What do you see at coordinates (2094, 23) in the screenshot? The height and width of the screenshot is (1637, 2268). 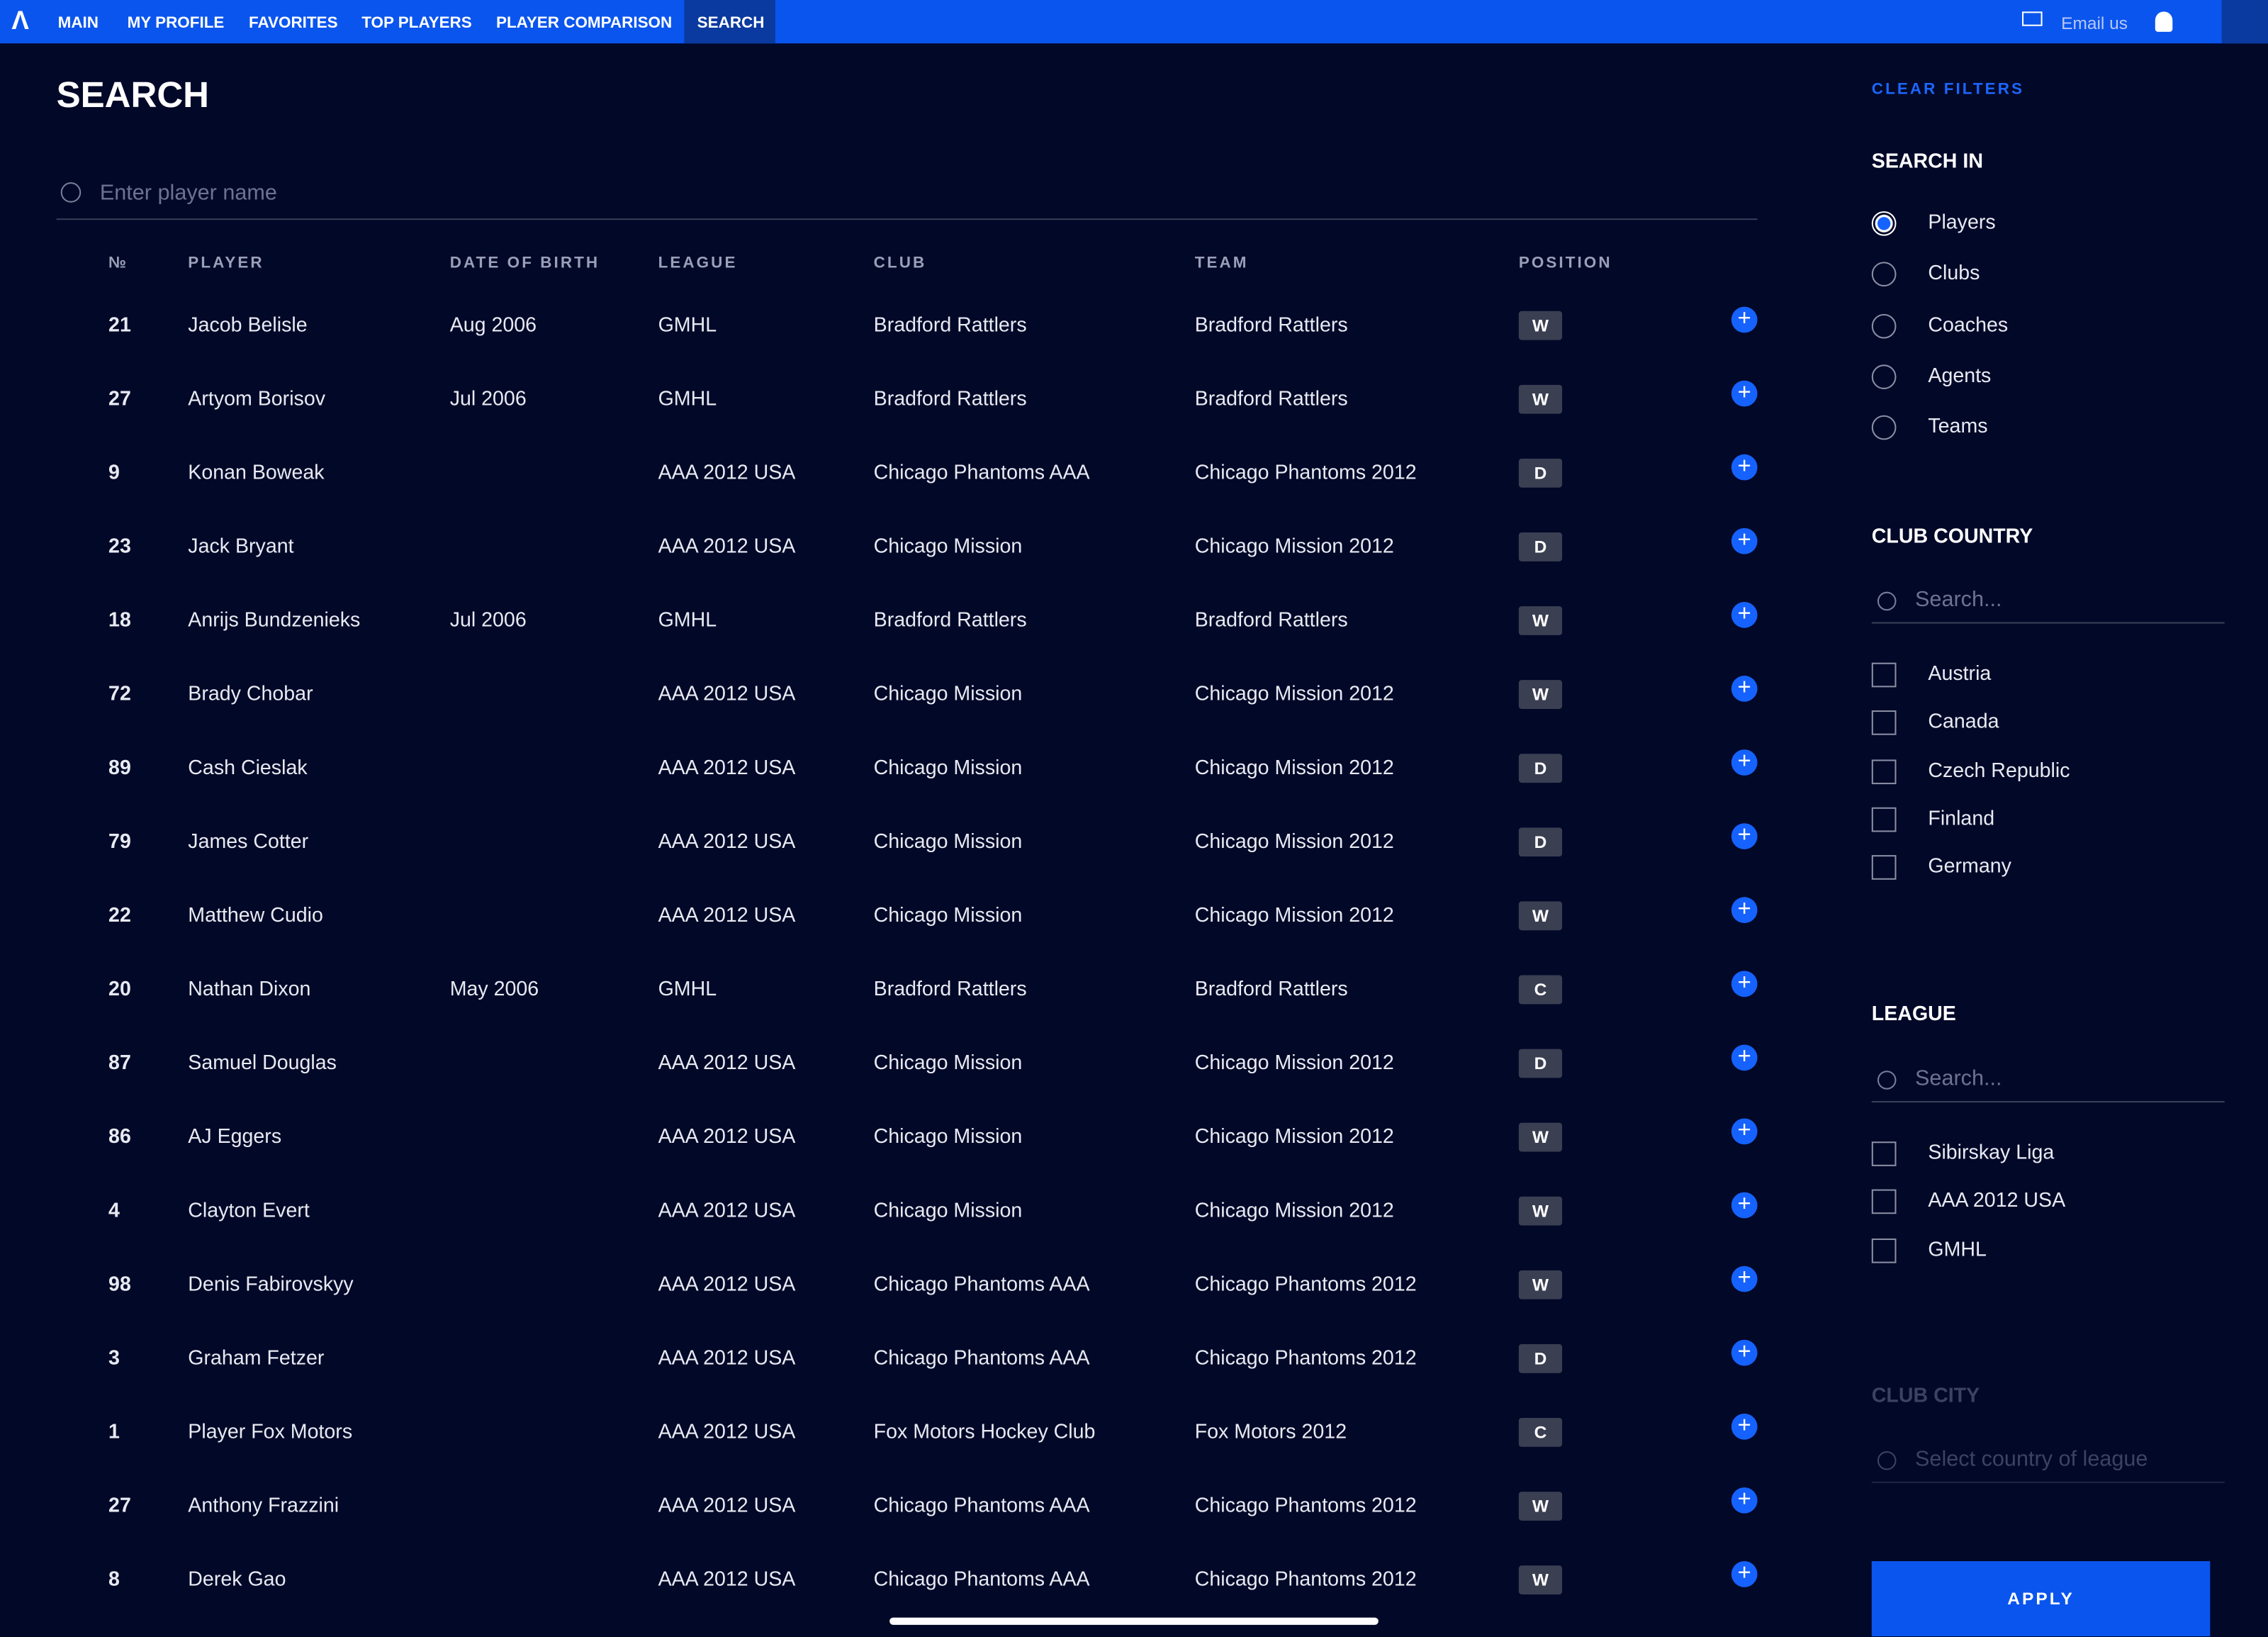 I see `email-link: Email us` at bounding box center [2094, 23].